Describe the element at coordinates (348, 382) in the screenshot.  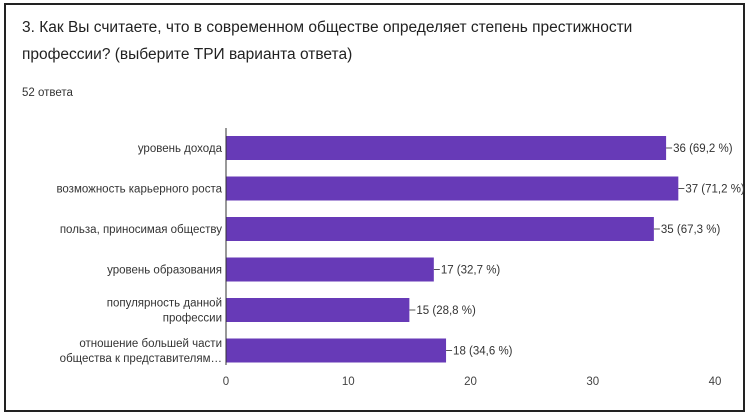
I see `x-tick-label: 10` at that location.